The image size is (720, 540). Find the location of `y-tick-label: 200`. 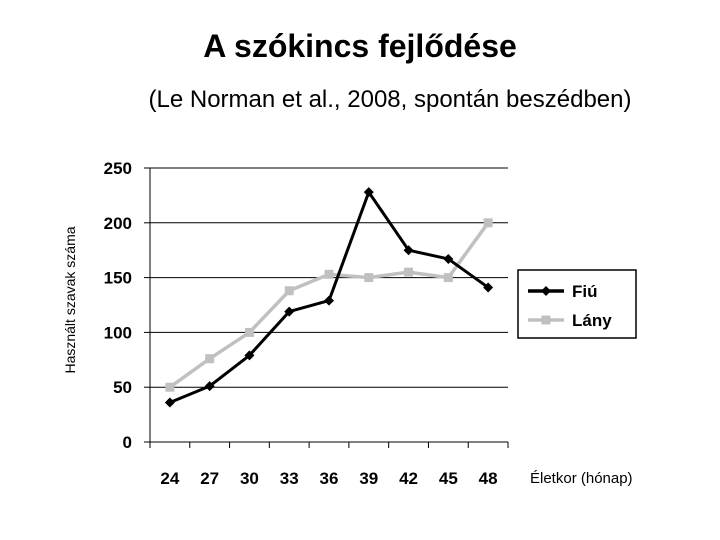

y-tick-label: 200 is located at coordinates (118, 223).